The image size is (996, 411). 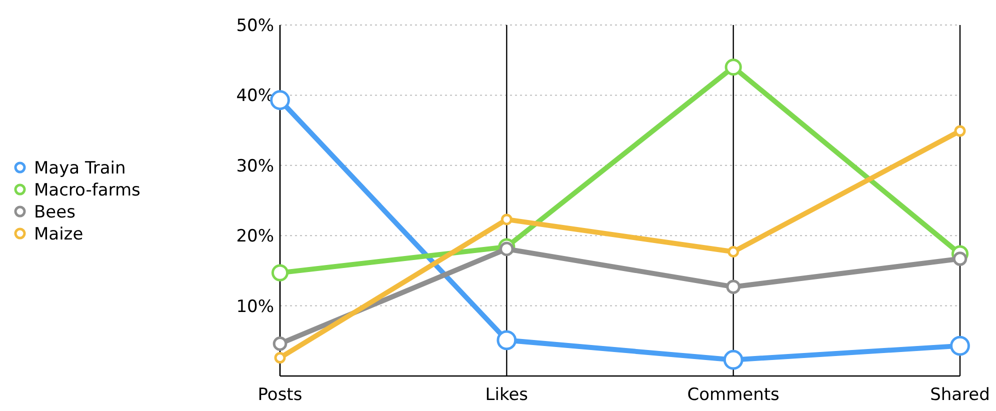 What do you see at coordinates (80, 168) in the screenshot?
I see `legend-label: Maya Train` at bounding box center [80, 168].